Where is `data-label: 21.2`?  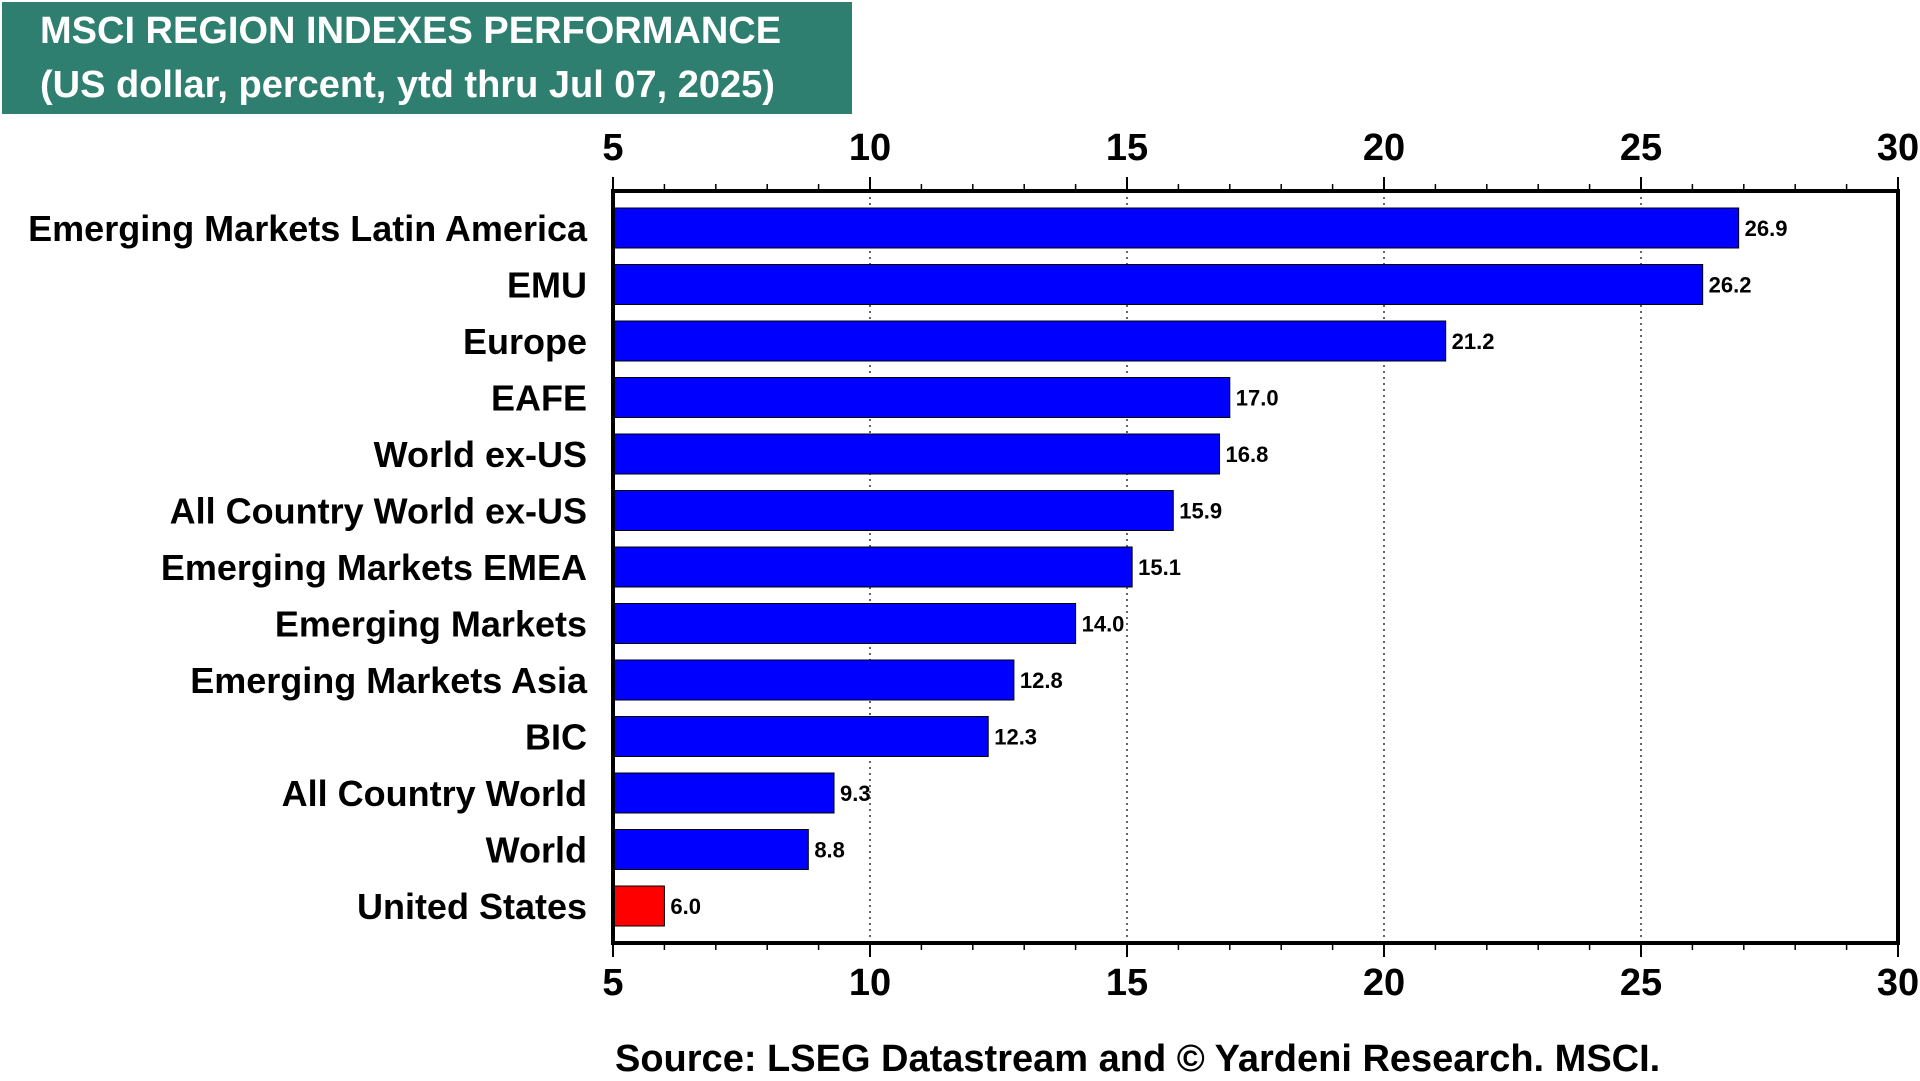
data-label: 21.2 is located at coordinates (1473, 341).